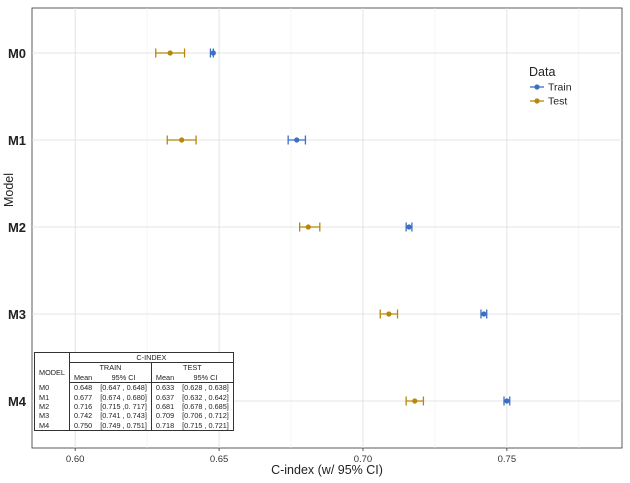  What do you see at coordinates (17, 140) in the screenshot?
I see `y-tick-label: M1` at bounding box center [17, 140].